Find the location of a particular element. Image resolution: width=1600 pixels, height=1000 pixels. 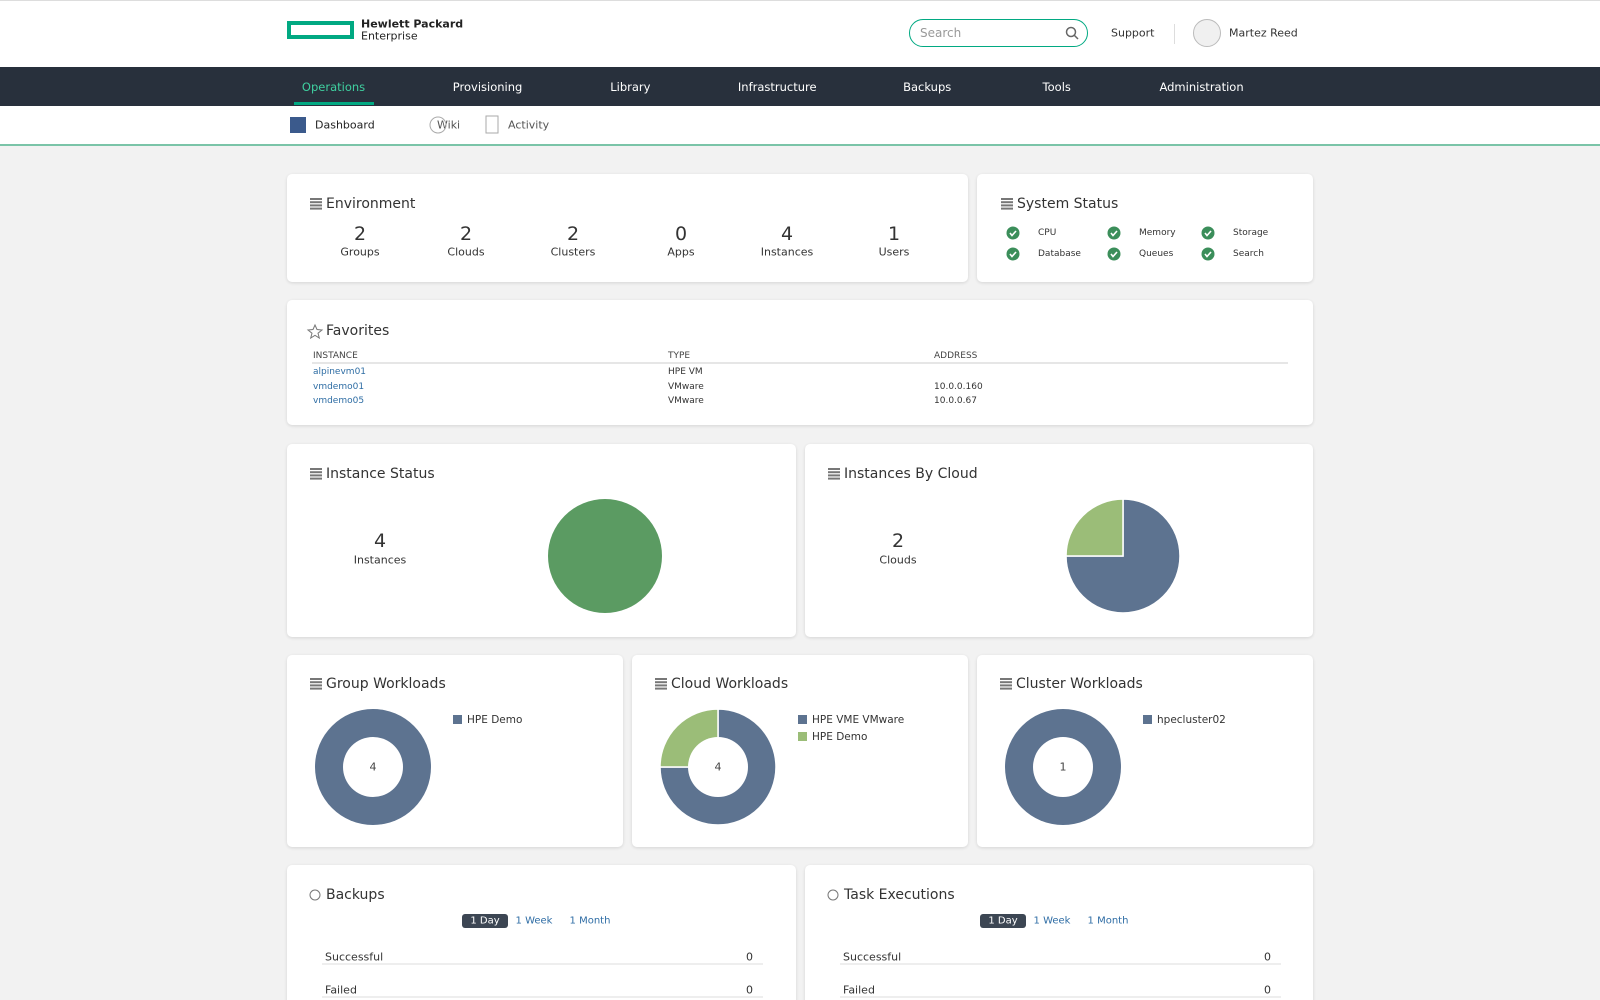

logo-text: Enterprise is located at coordinates (389, 36).